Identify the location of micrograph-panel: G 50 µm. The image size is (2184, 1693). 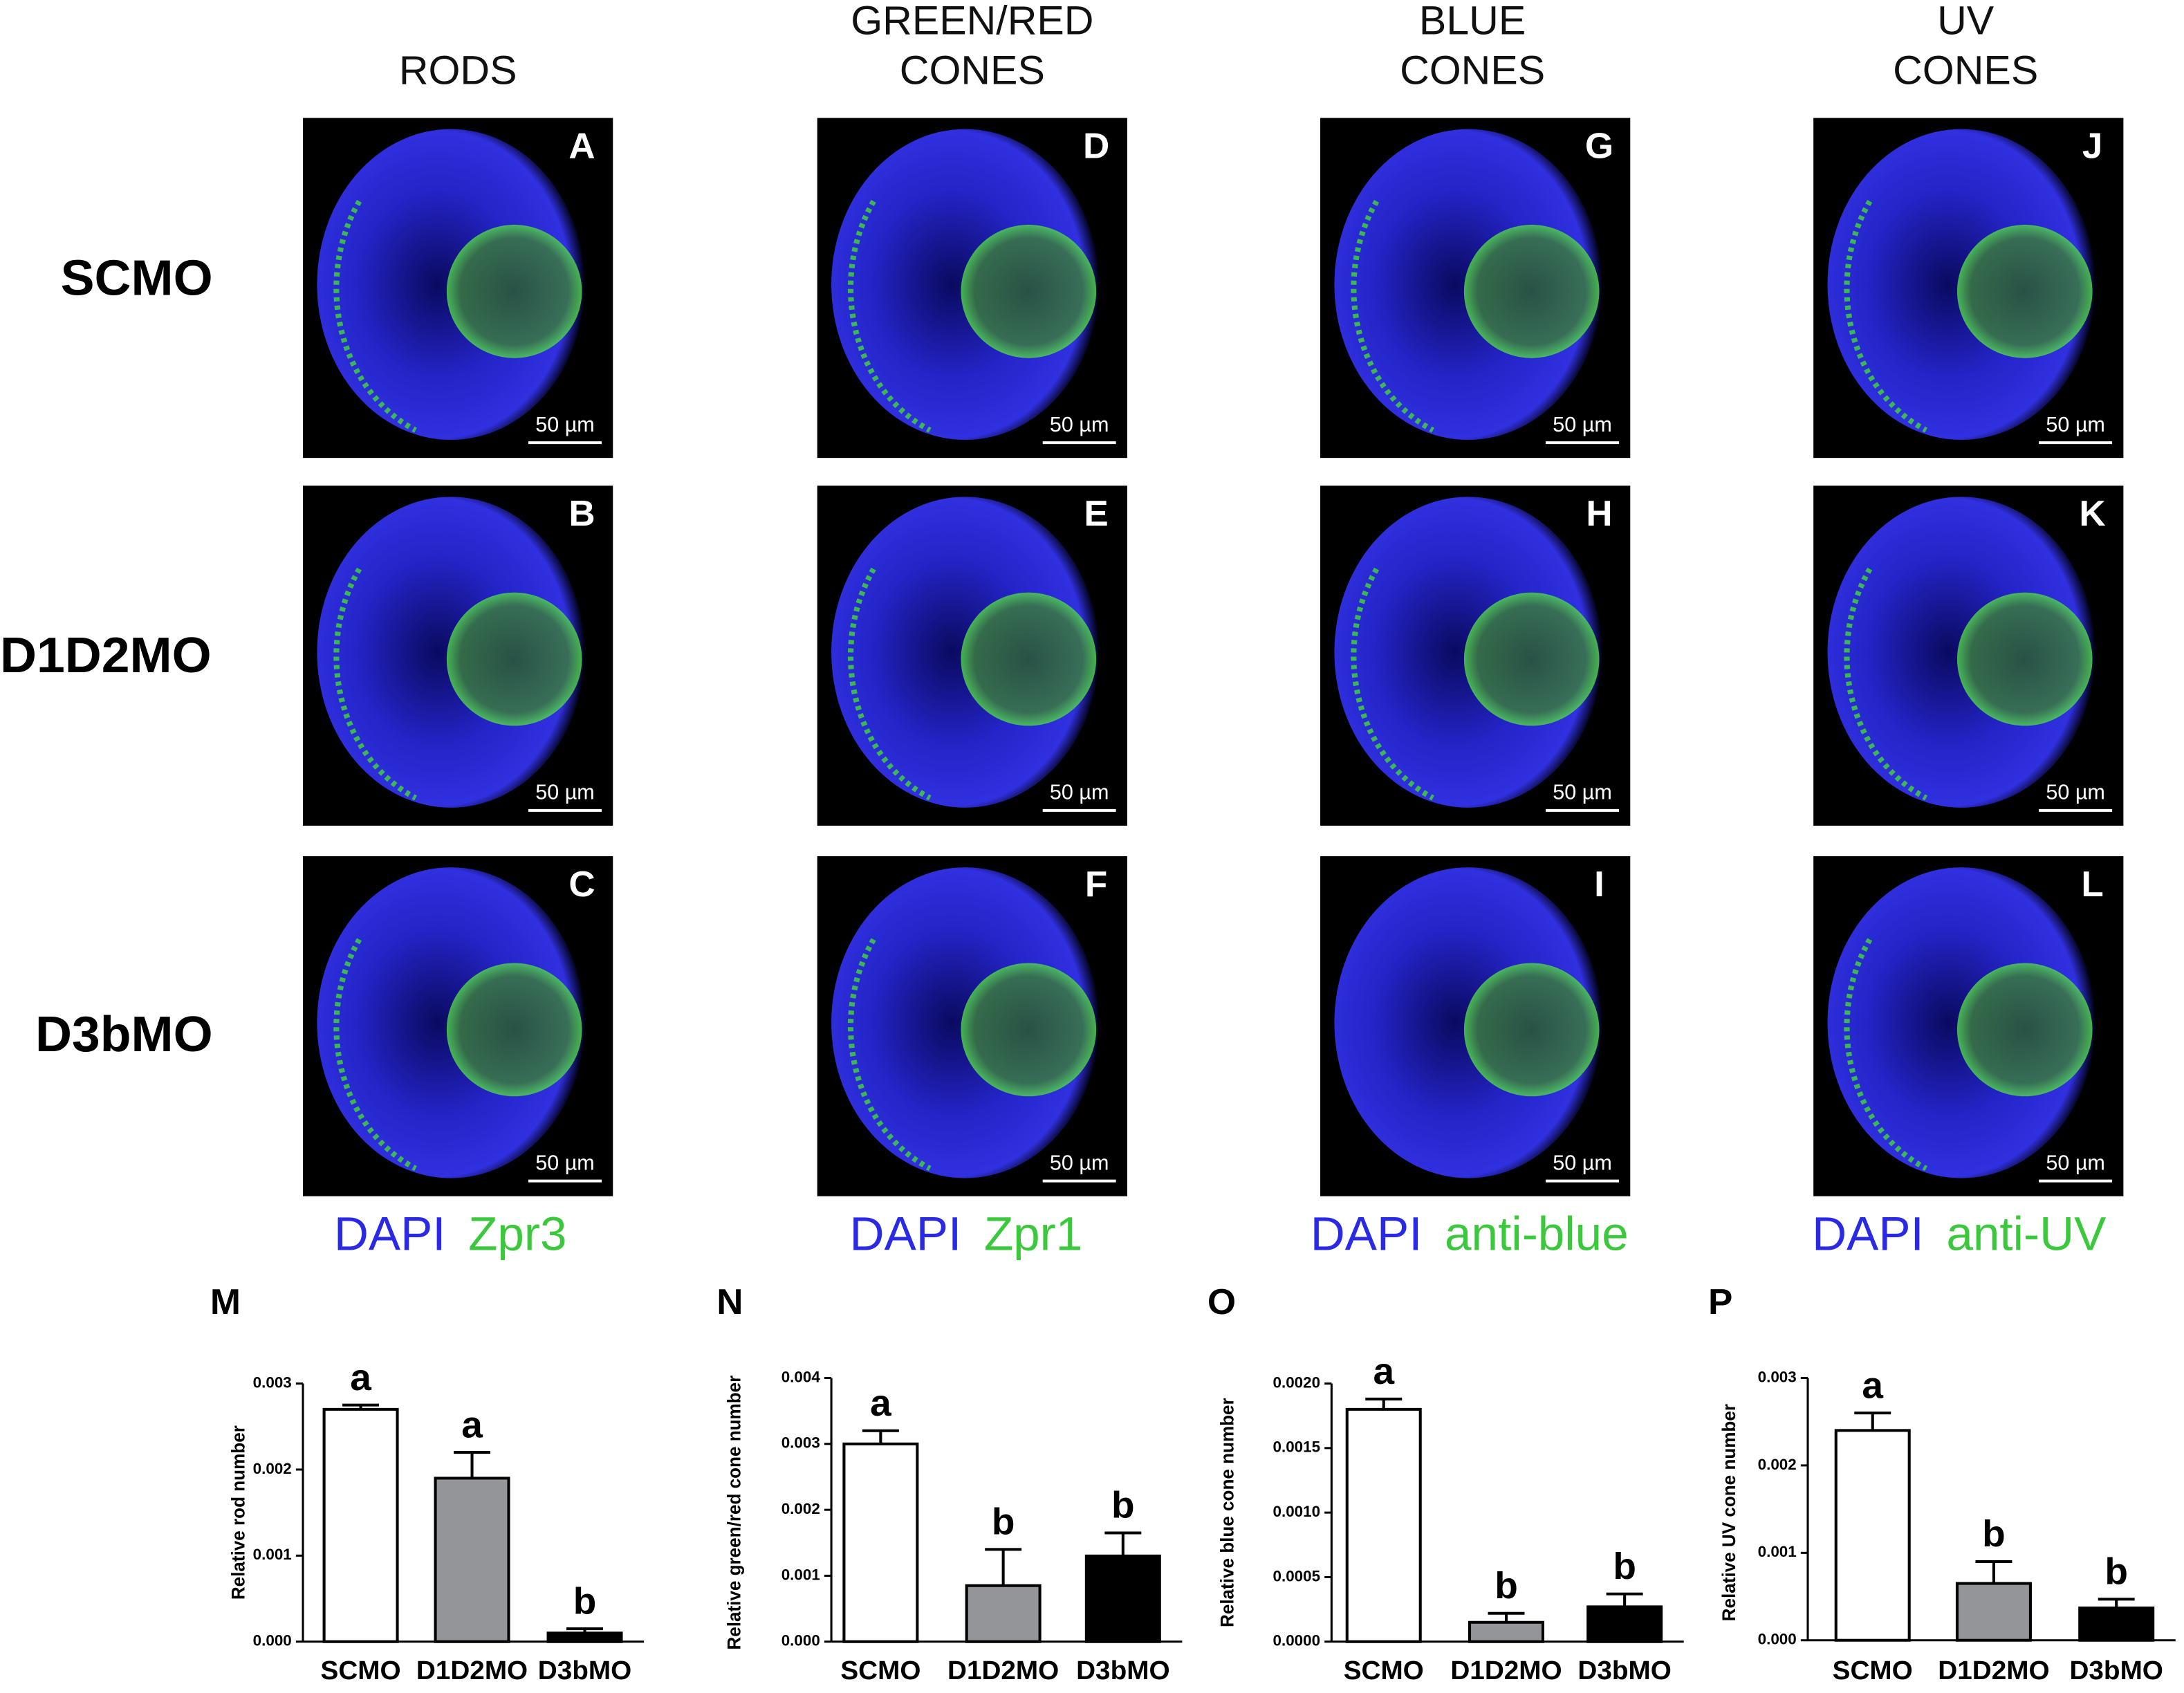
(1475, 288).